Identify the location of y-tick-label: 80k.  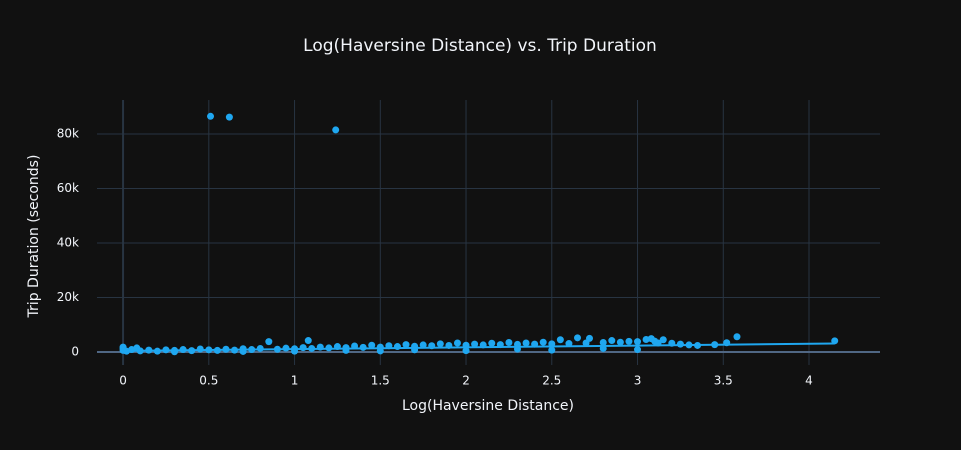
(68, 134).